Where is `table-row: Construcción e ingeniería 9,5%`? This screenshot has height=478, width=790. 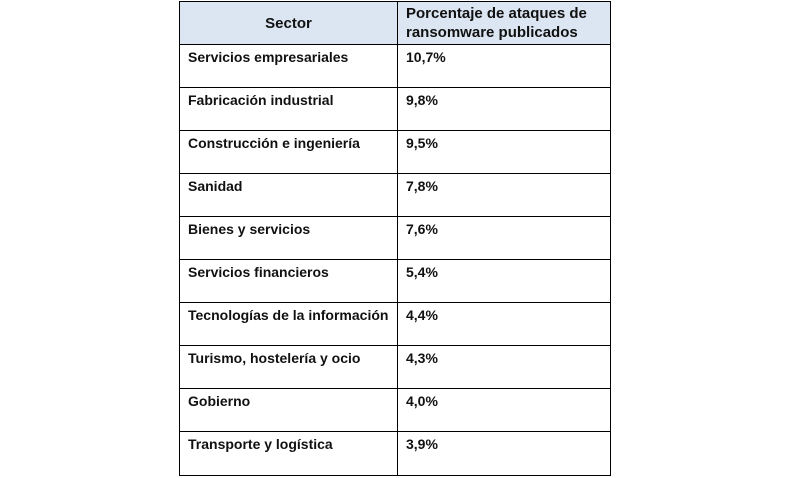
table-row: Construcción e ingeniería 9,5% is located at coordinates (395, 152).